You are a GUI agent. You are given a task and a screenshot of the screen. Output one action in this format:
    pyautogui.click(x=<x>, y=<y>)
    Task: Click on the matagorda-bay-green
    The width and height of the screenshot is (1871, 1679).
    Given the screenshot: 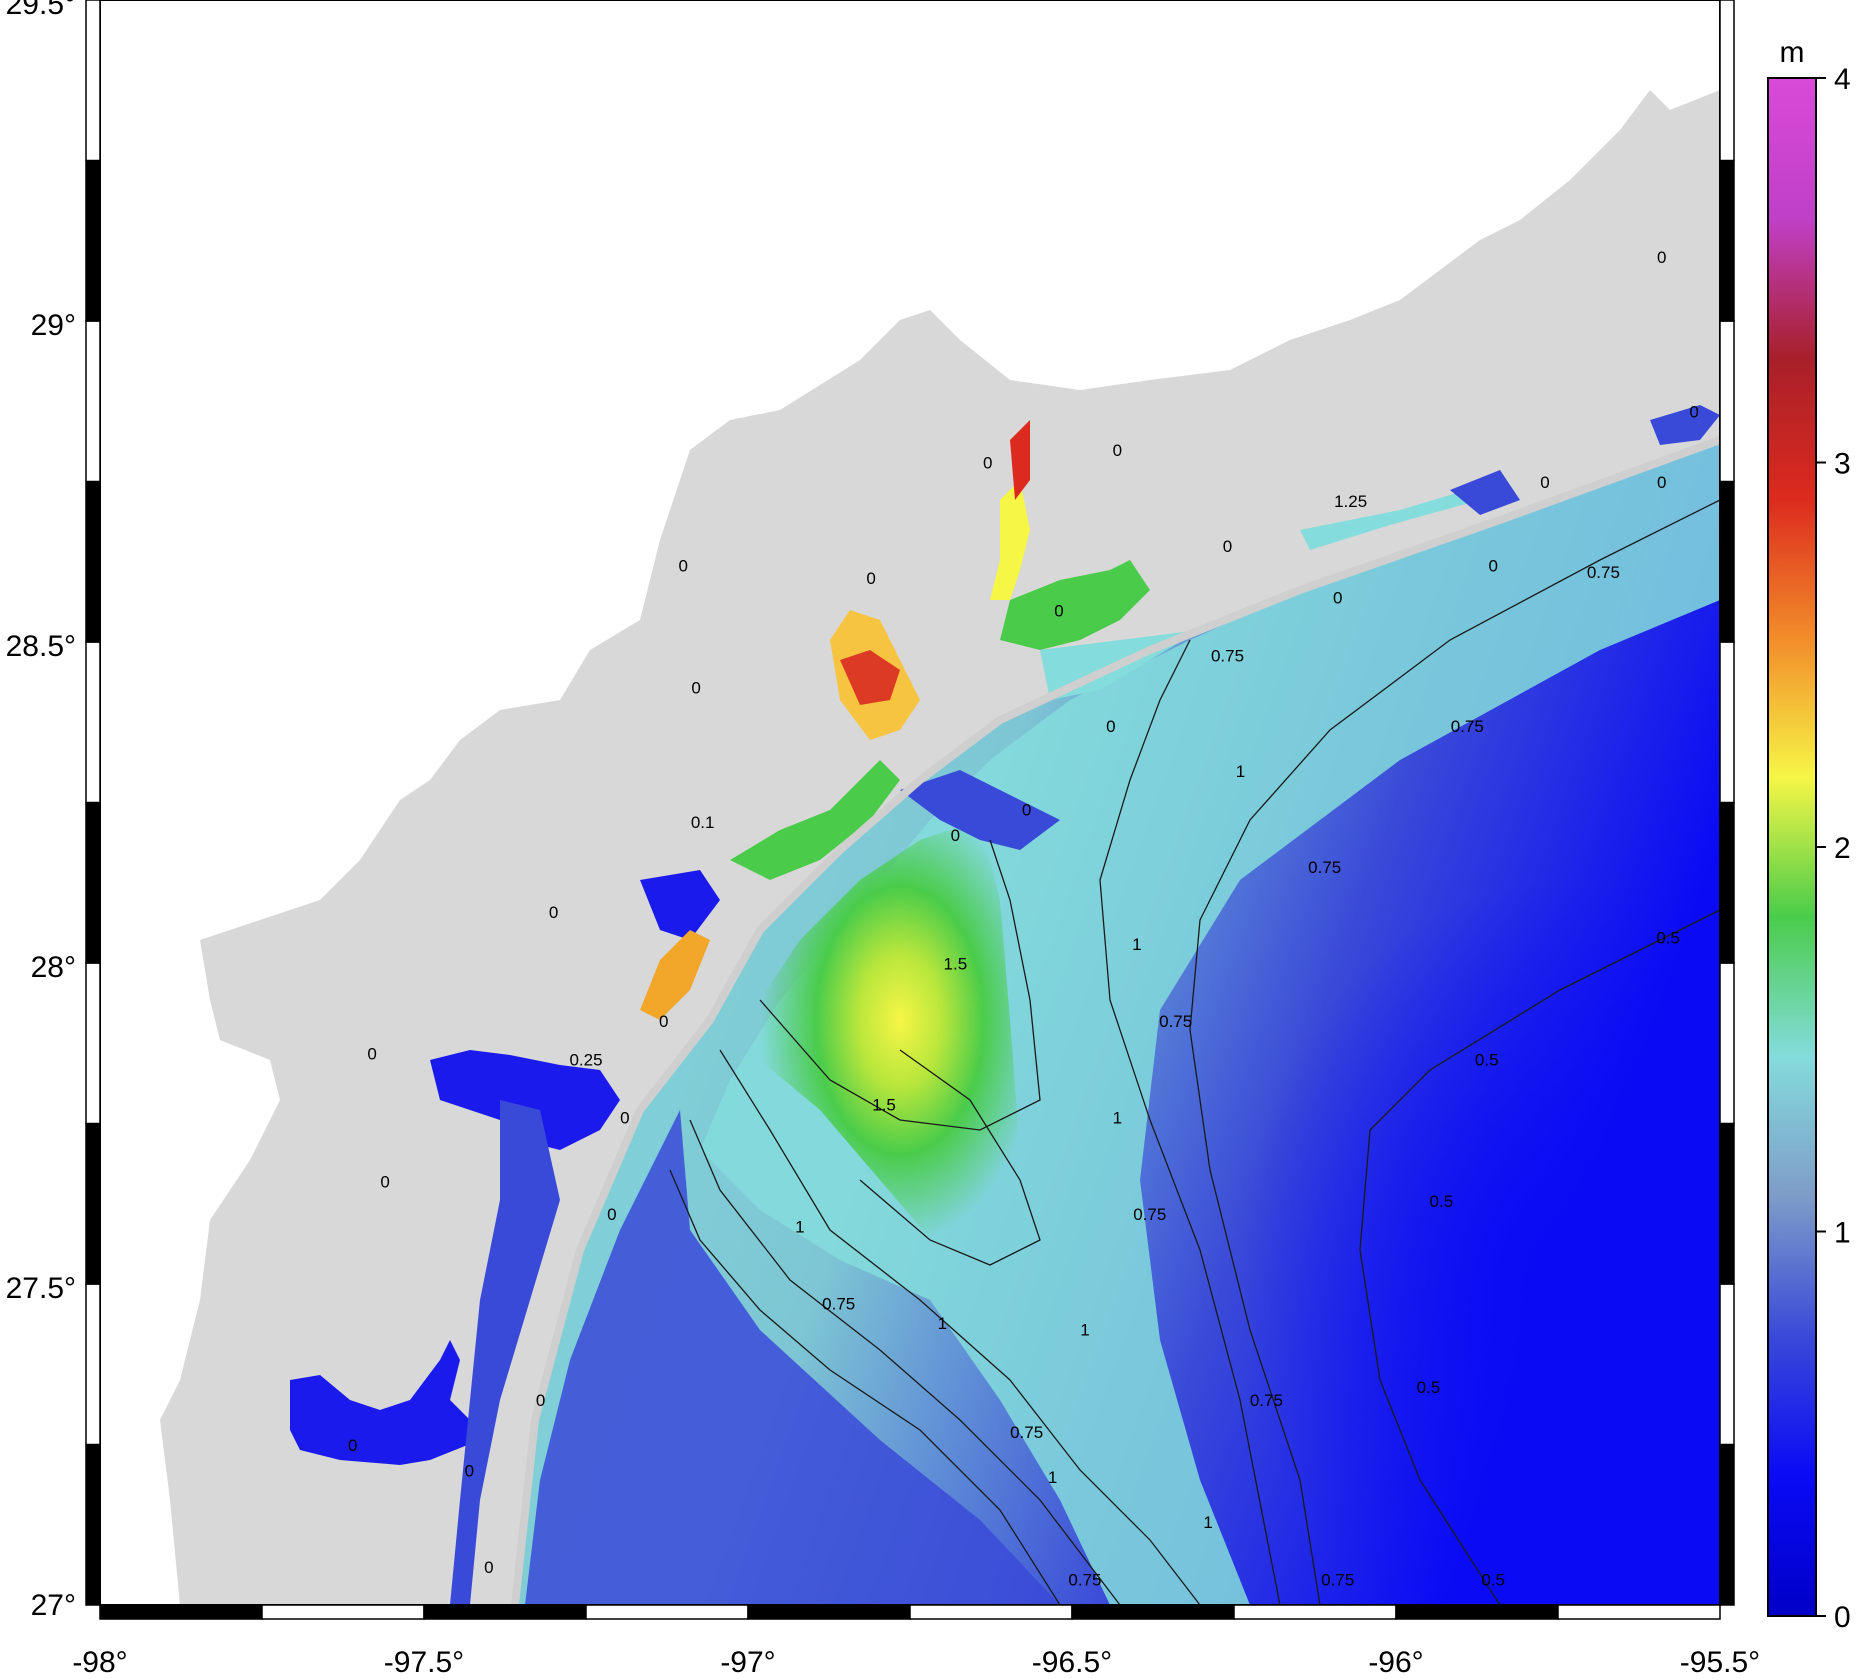 What is the action you would take?
    pyautogui.click(x=1075, y=605)
    